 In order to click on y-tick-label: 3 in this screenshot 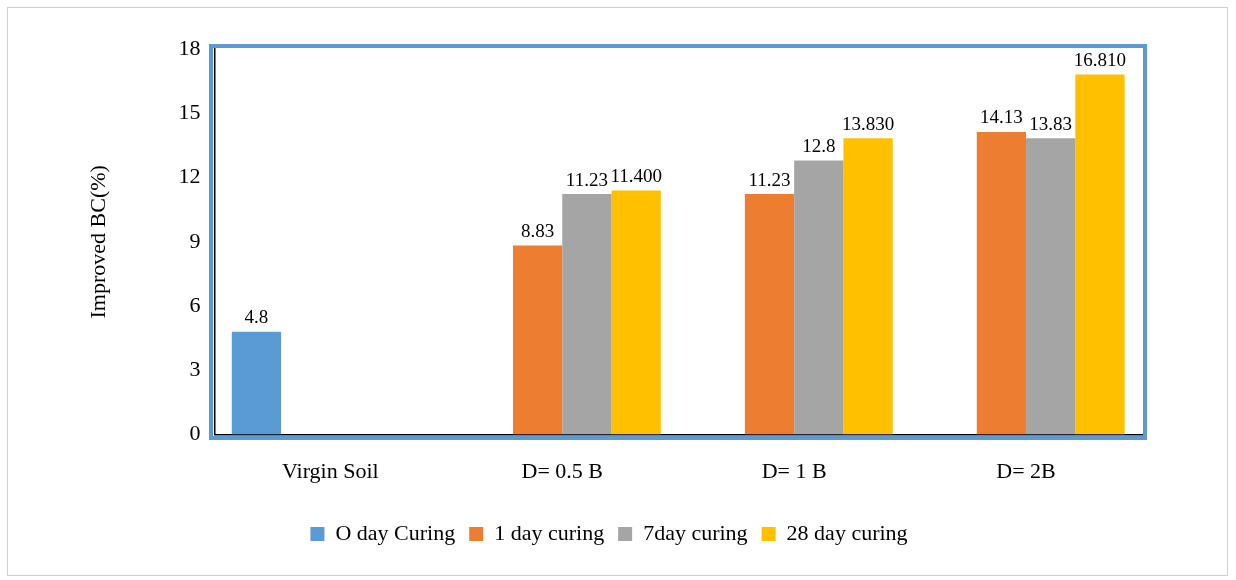, I will do `click(195, 369)`.